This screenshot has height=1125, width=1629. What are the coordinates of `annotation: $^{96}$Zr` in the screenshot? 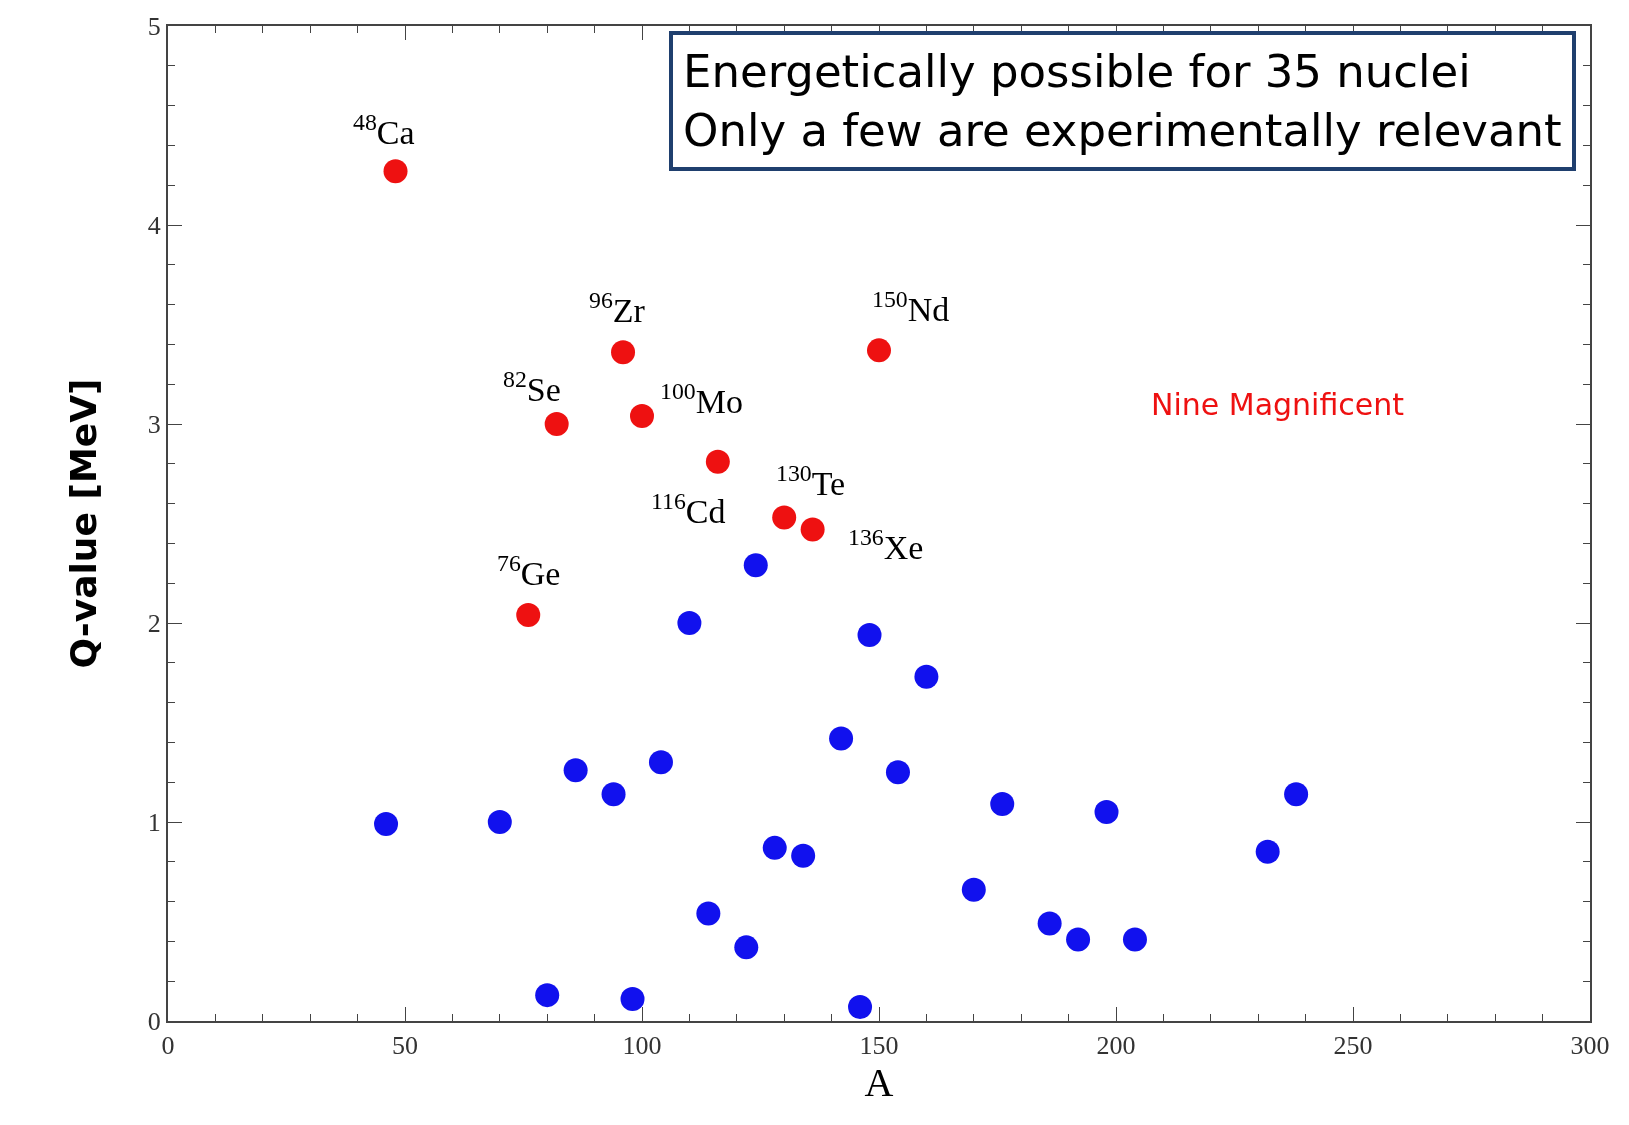 It's located at (617, 308).